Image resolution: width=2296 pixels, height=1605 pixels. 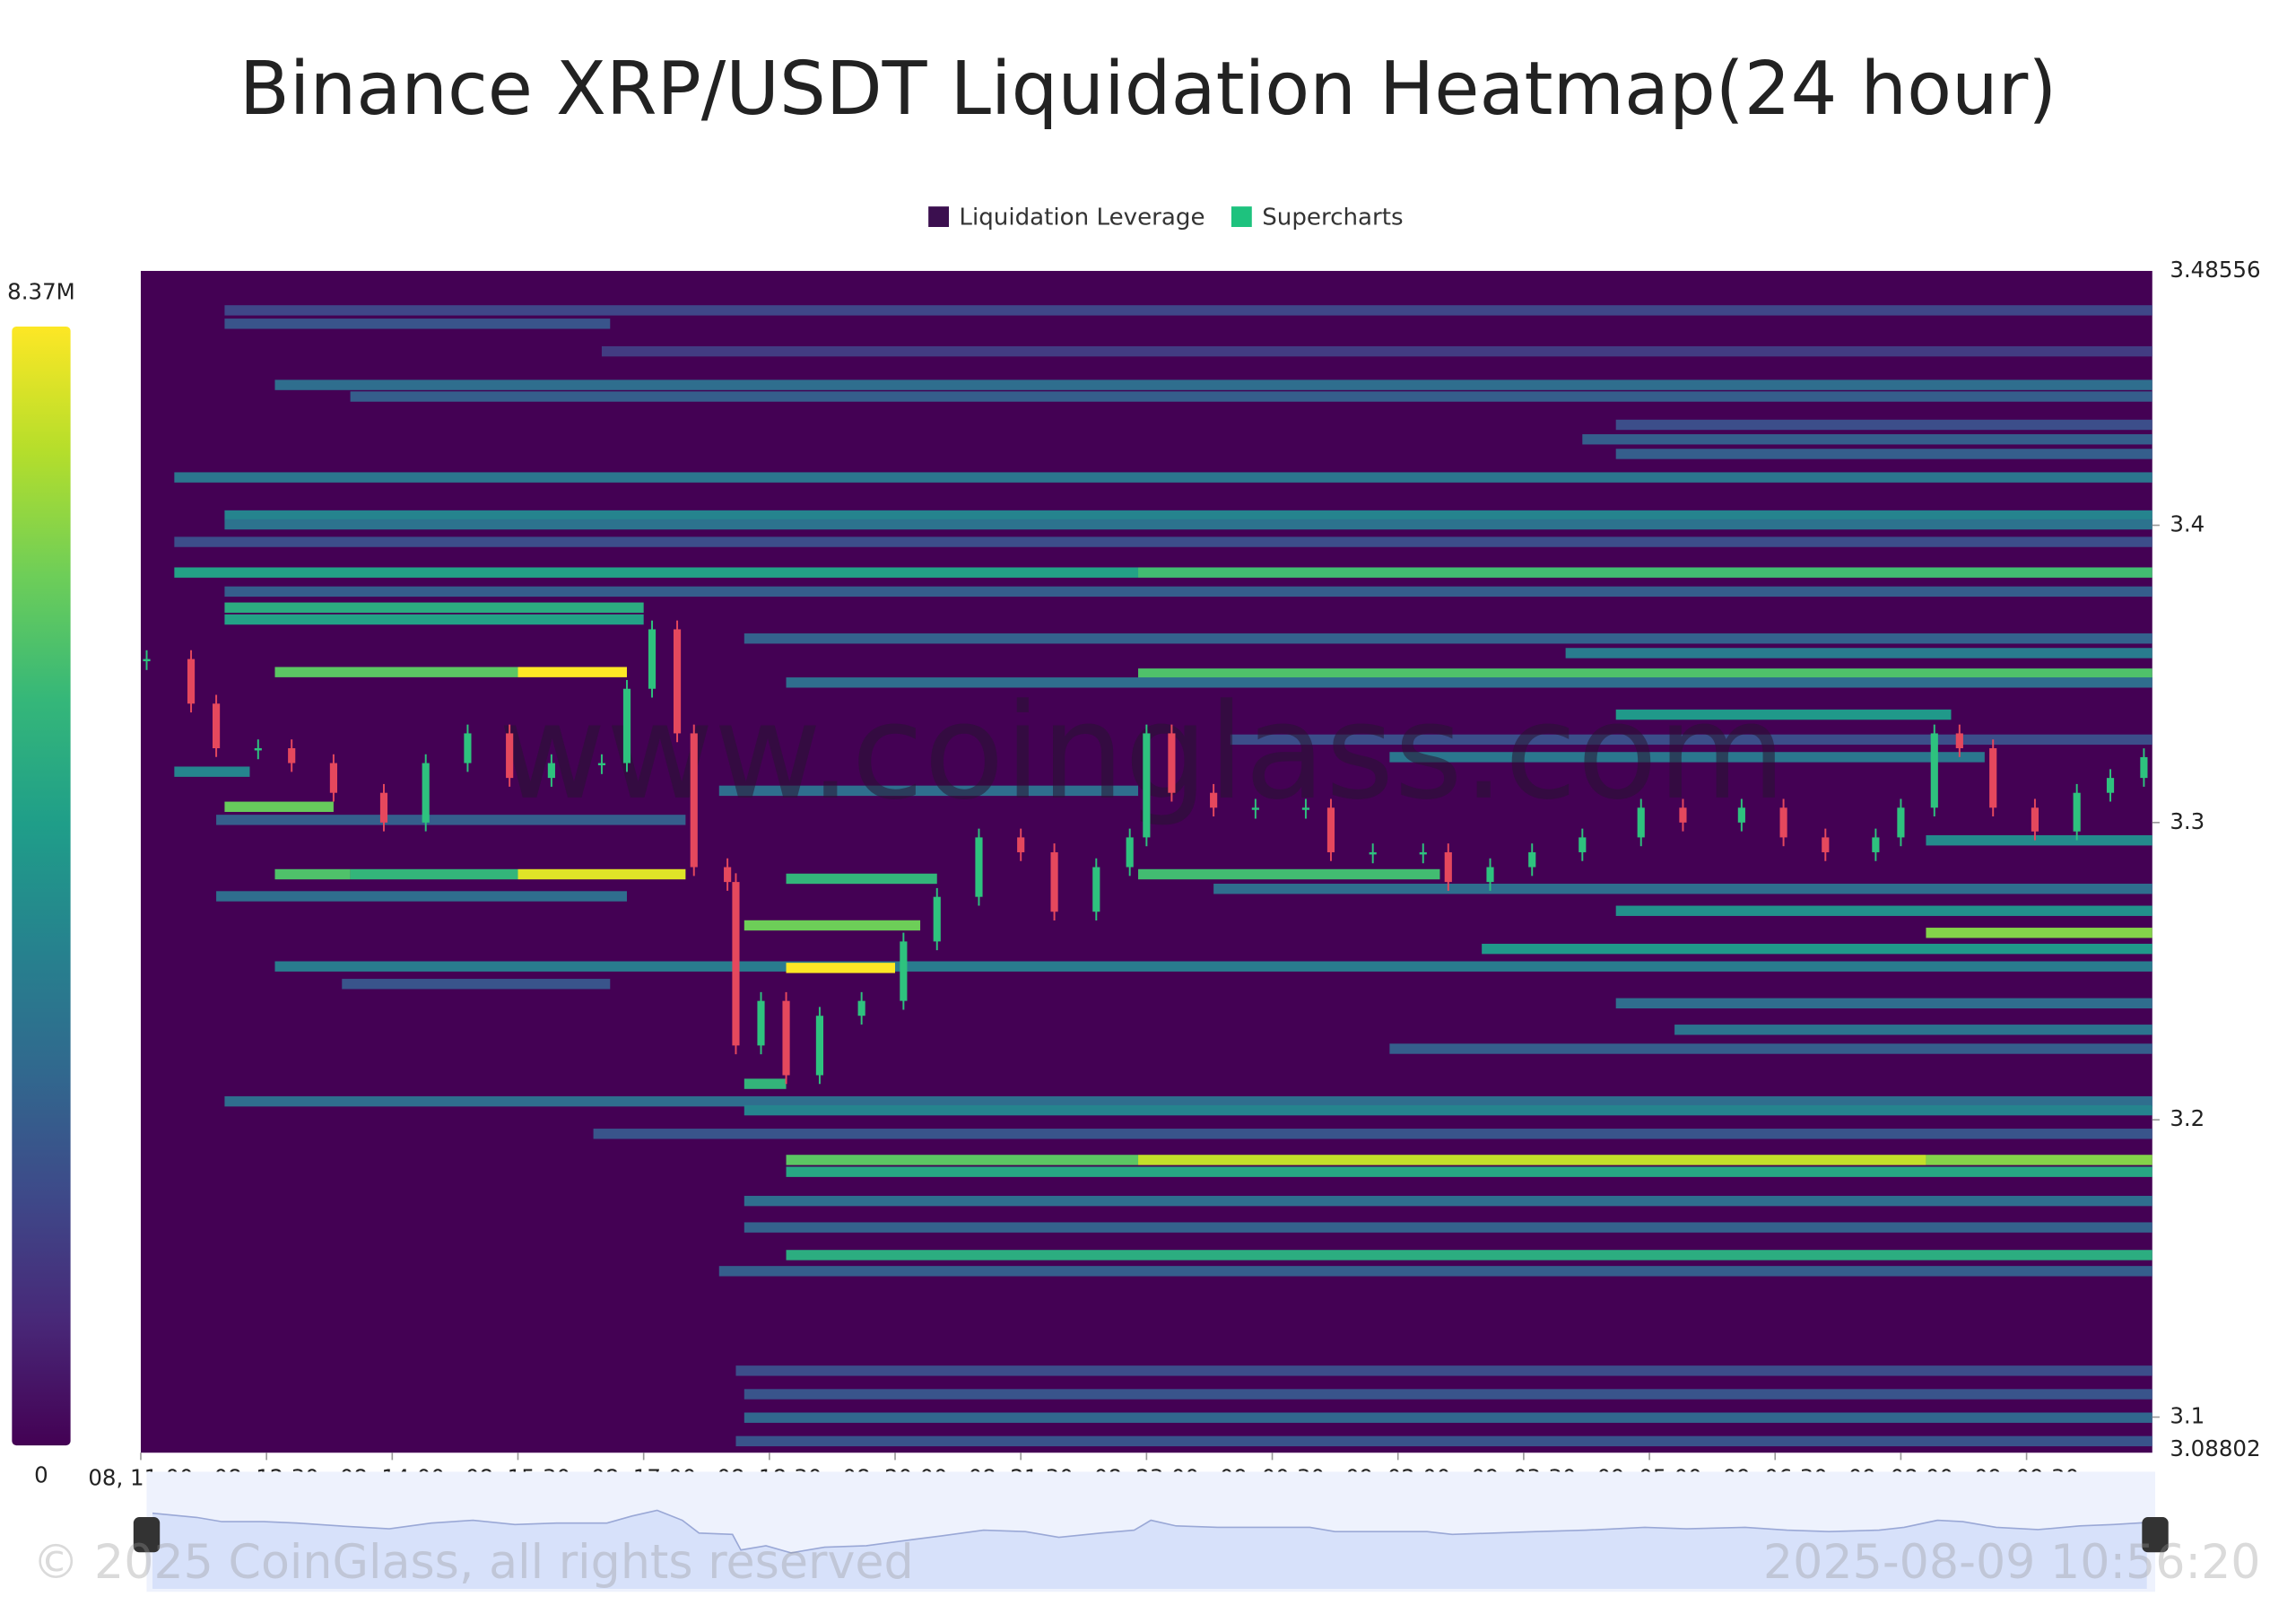 I want to click on navigator-series, so click(x=1149, y=1549).